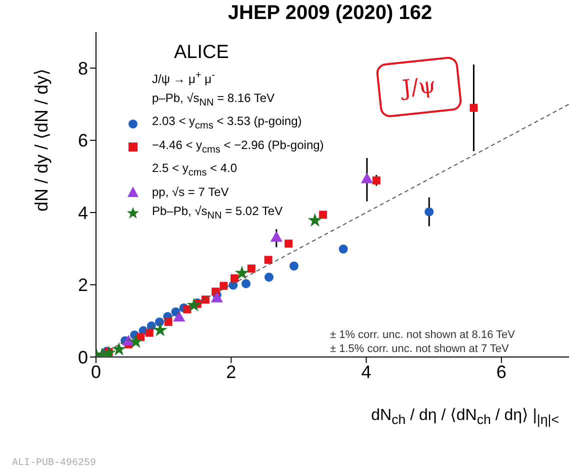  I want to click on chart-title: JHEP 2009 (2020) 162, so click(330, 13).